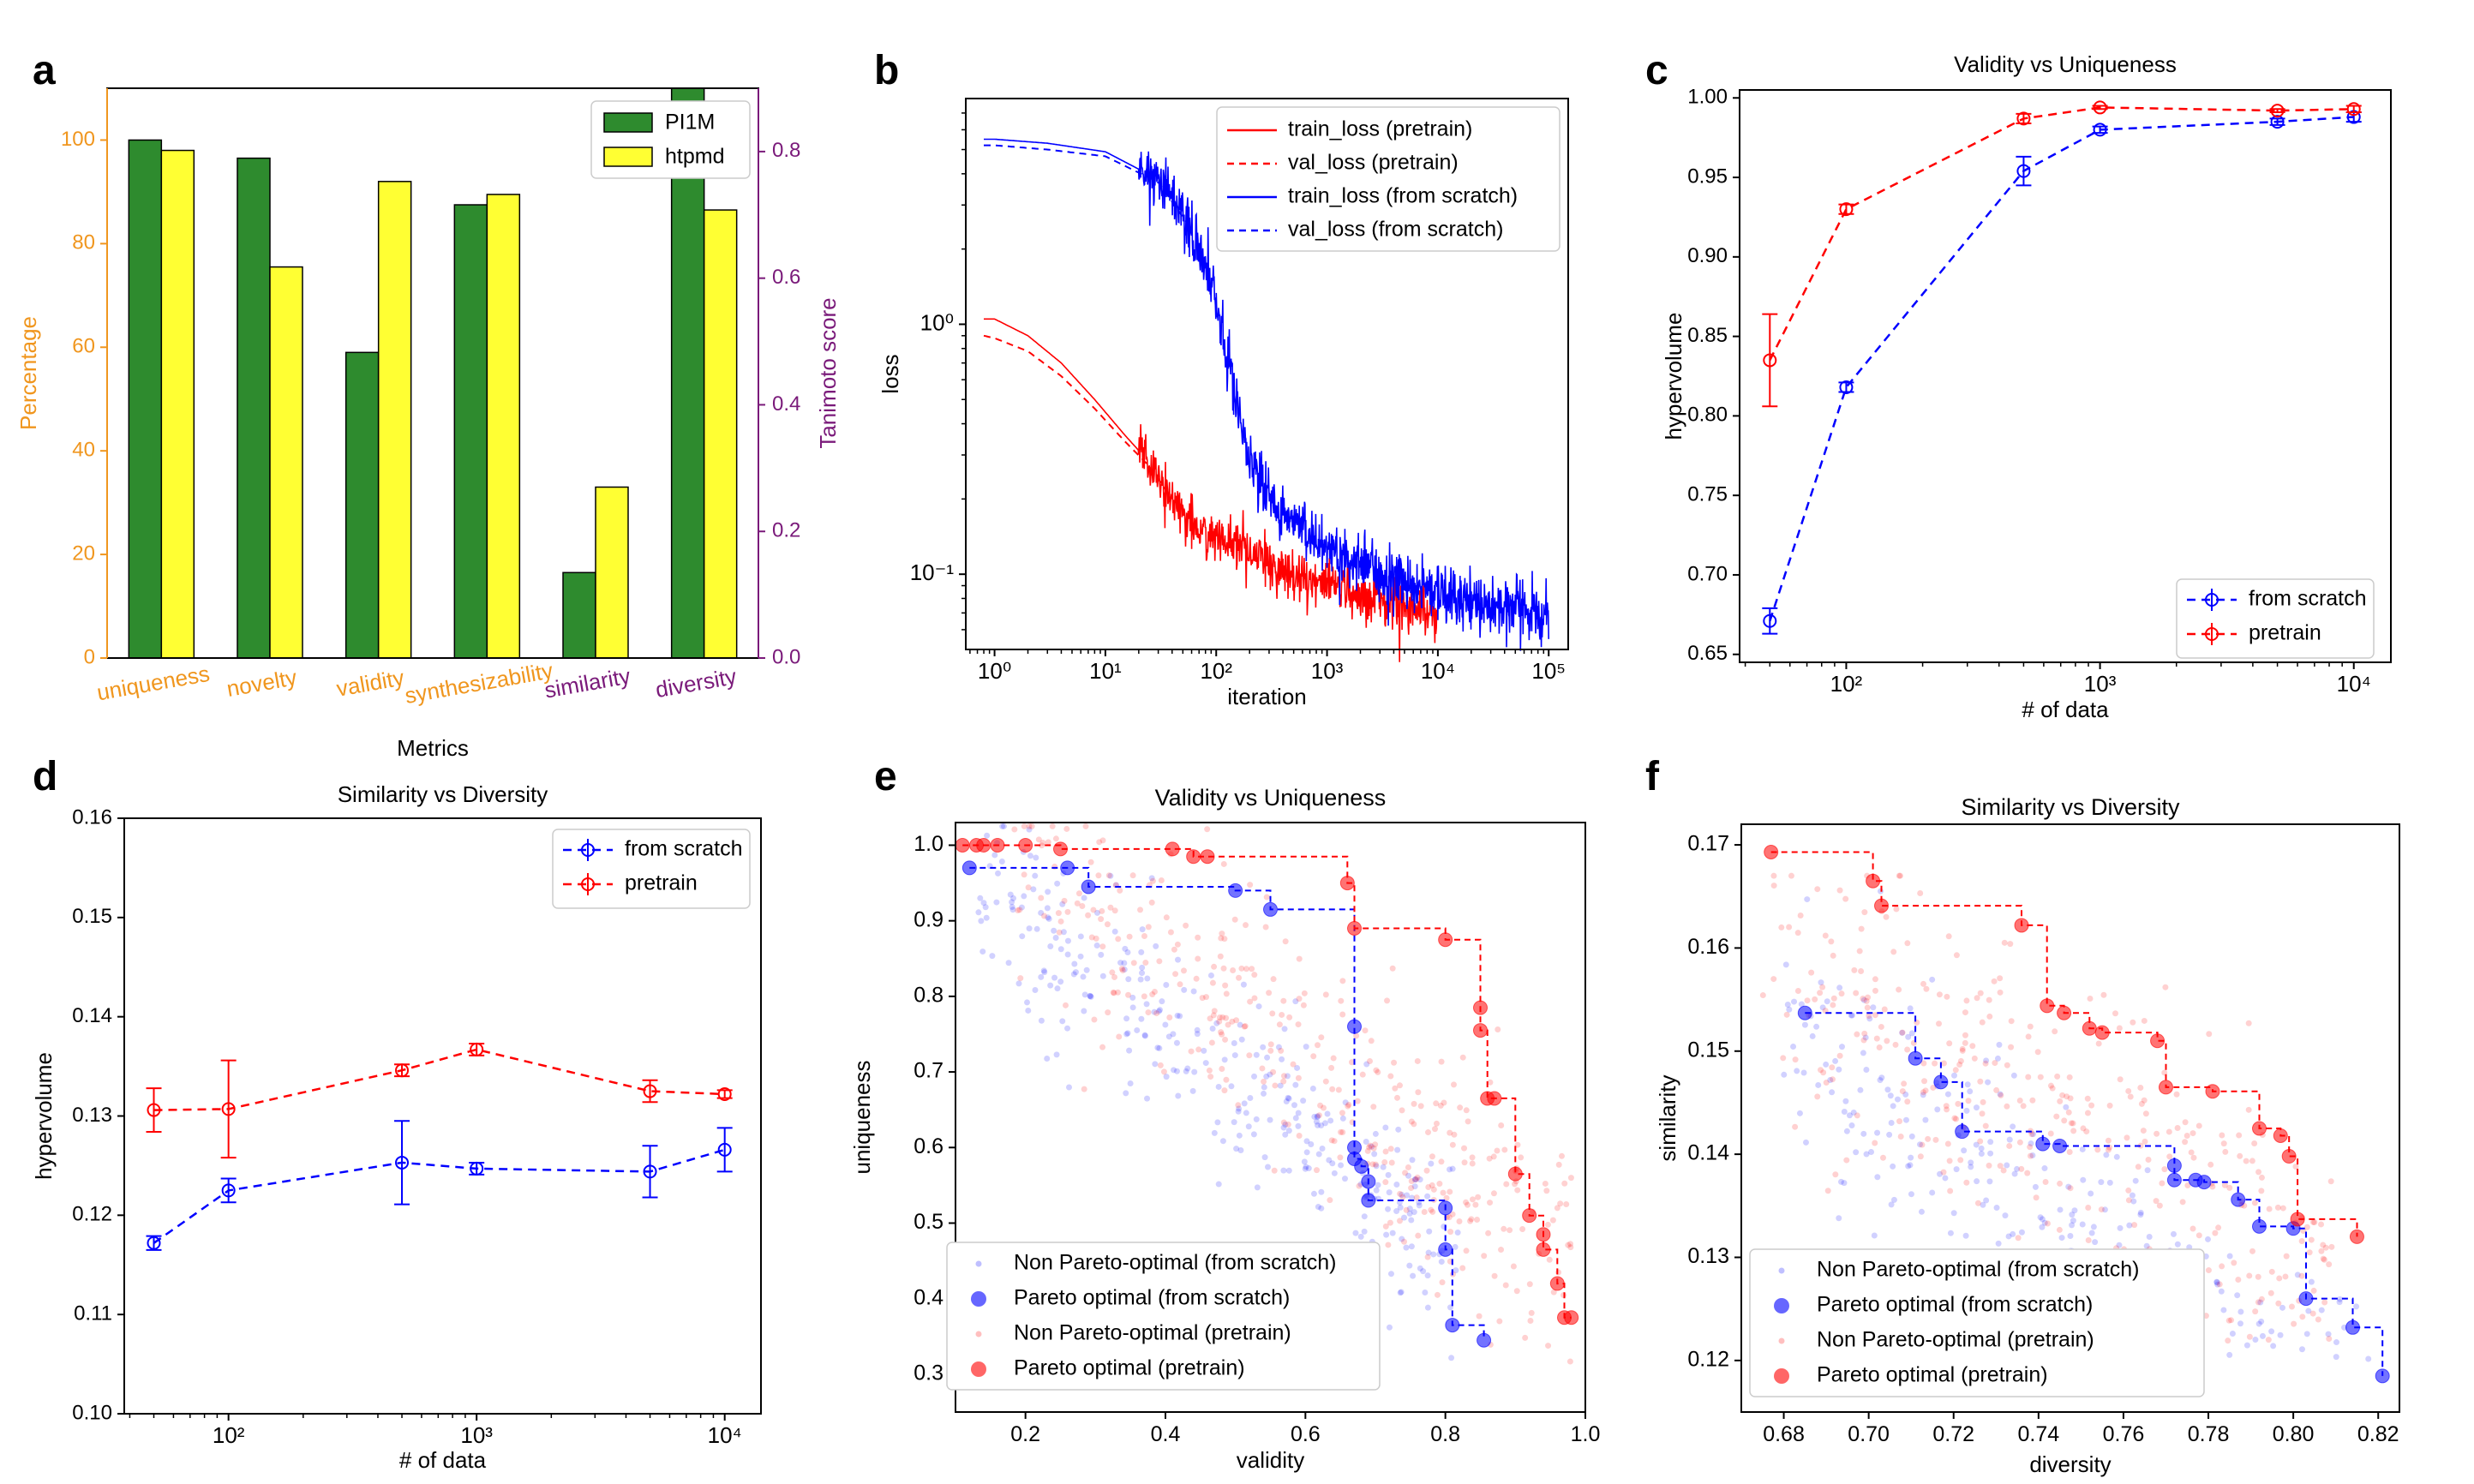  I want to click on point-pretrain, so click(1846, 209).